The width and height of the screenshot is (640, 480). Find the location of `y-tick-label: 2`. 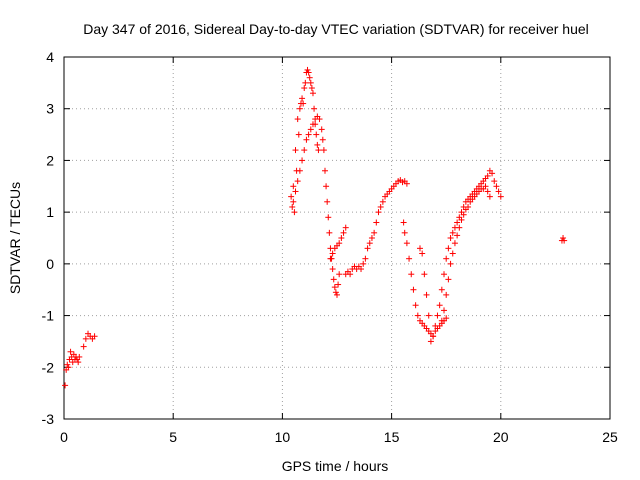

y-tick-label: 2 is located at coordinates (50, 160).